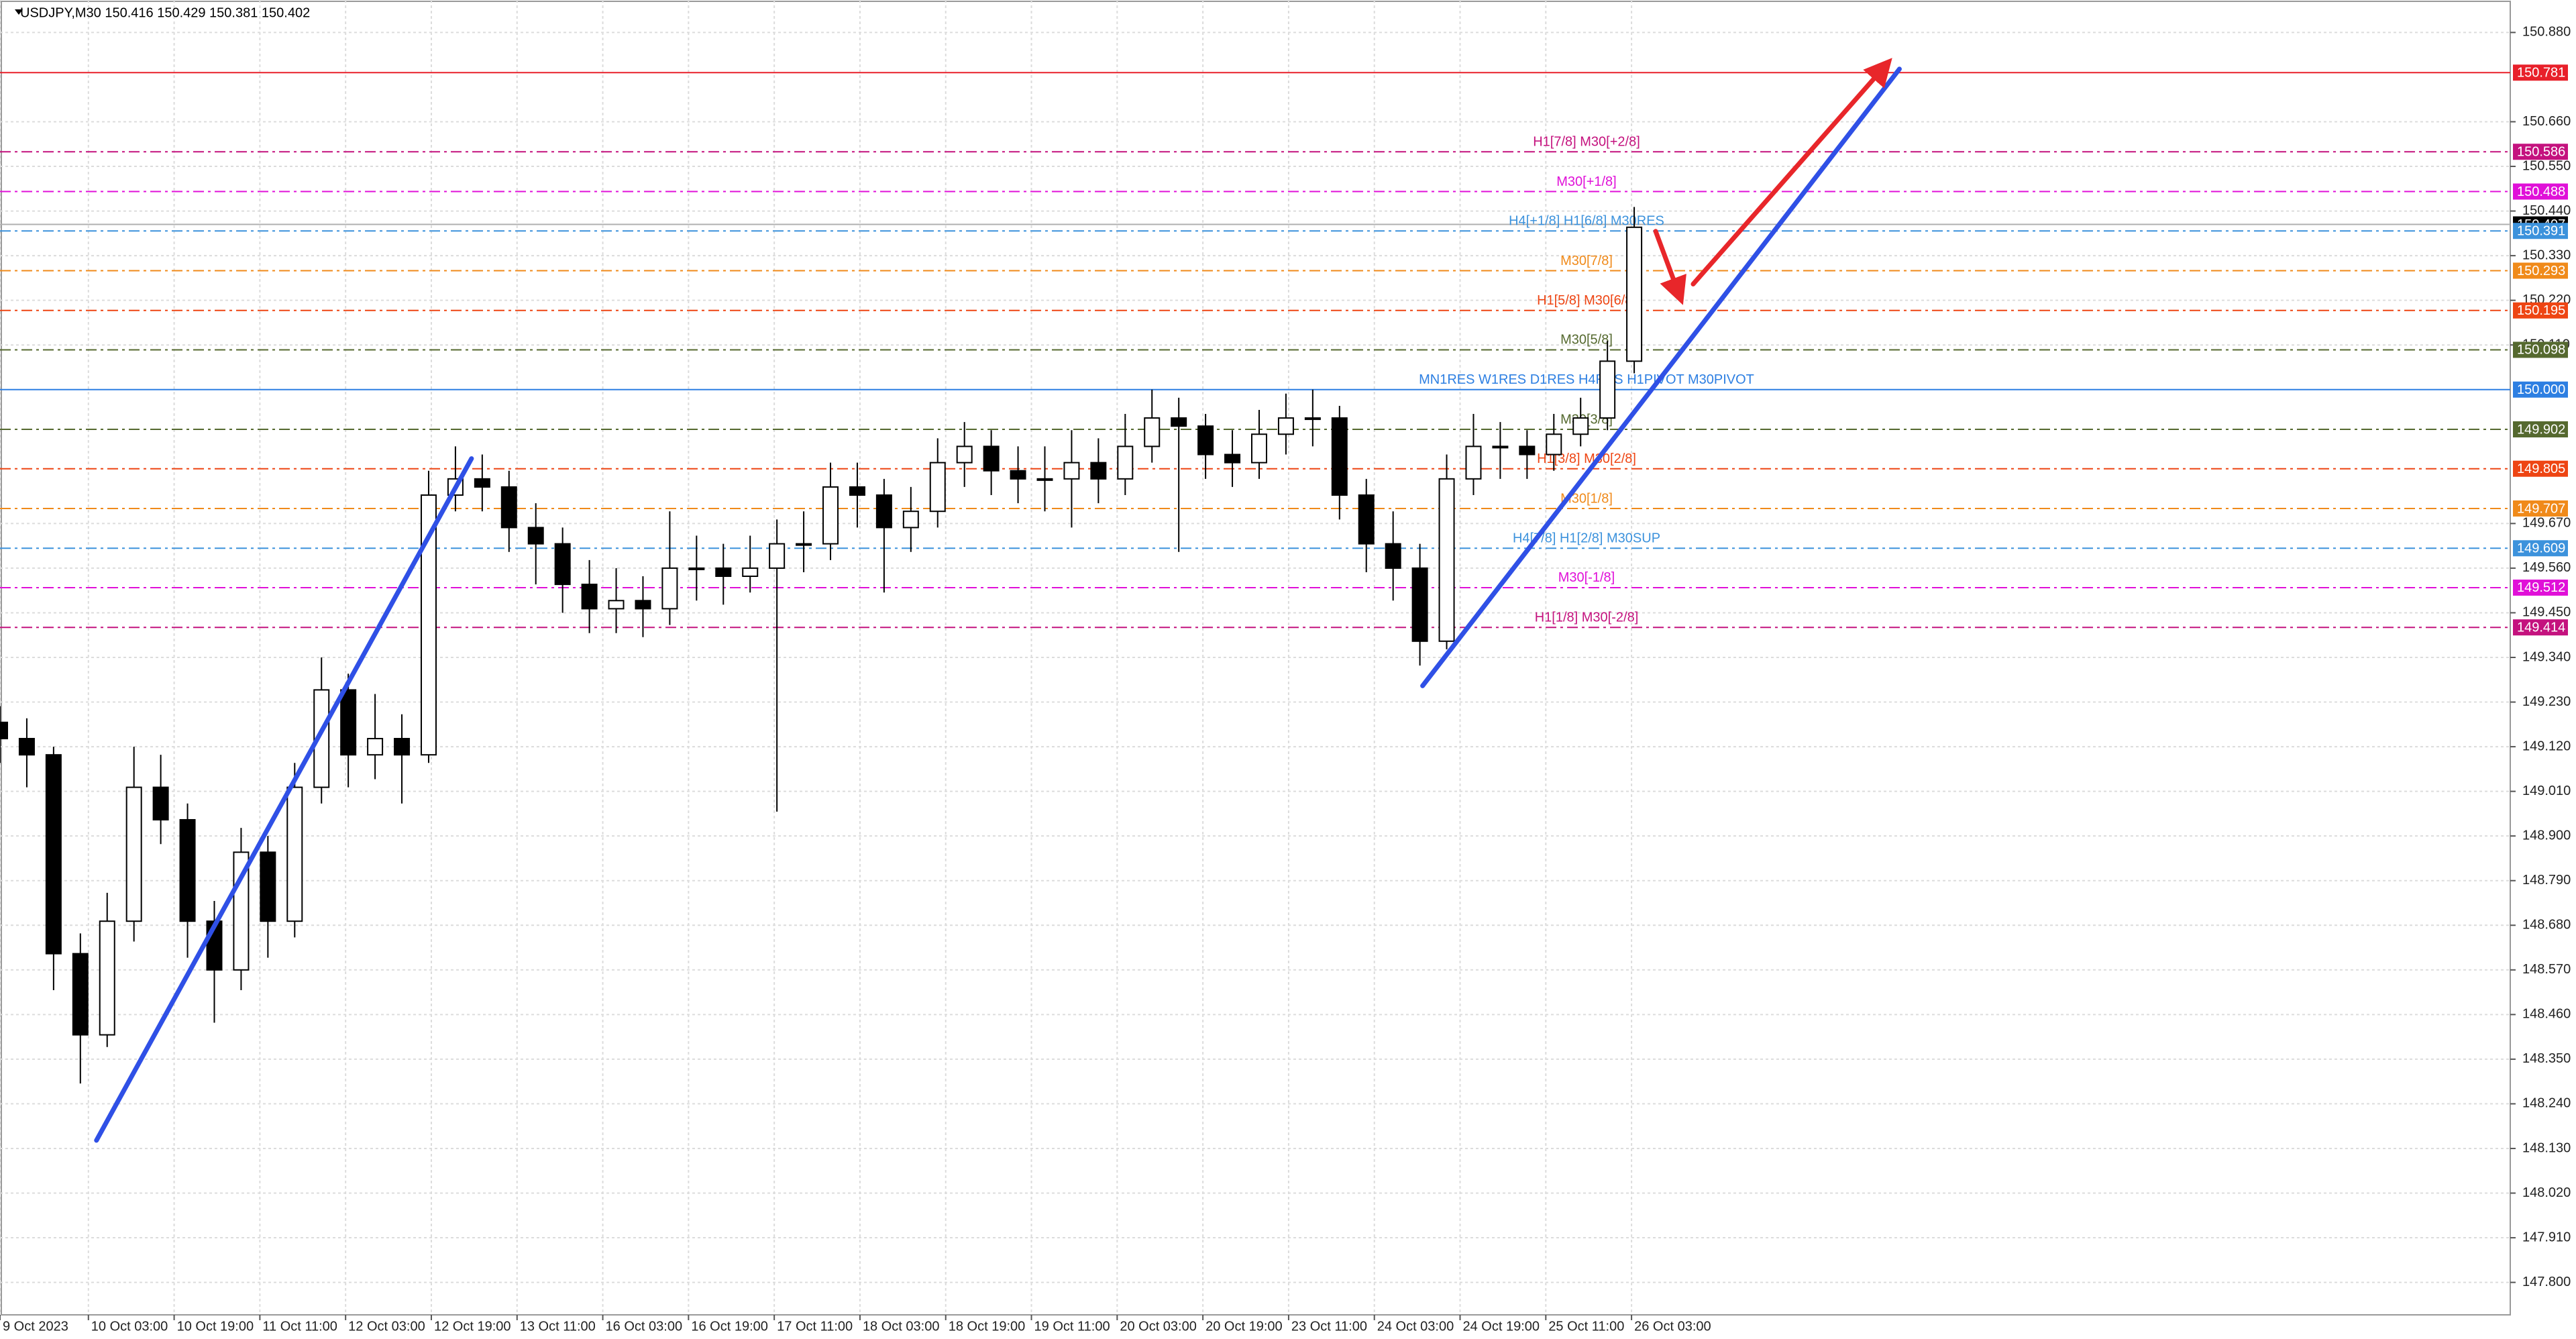 The height and width of the screenshot is (1339, 2576). I want to click on x-tick-label: 20 Oct 19:00, so click(1244, 1326).